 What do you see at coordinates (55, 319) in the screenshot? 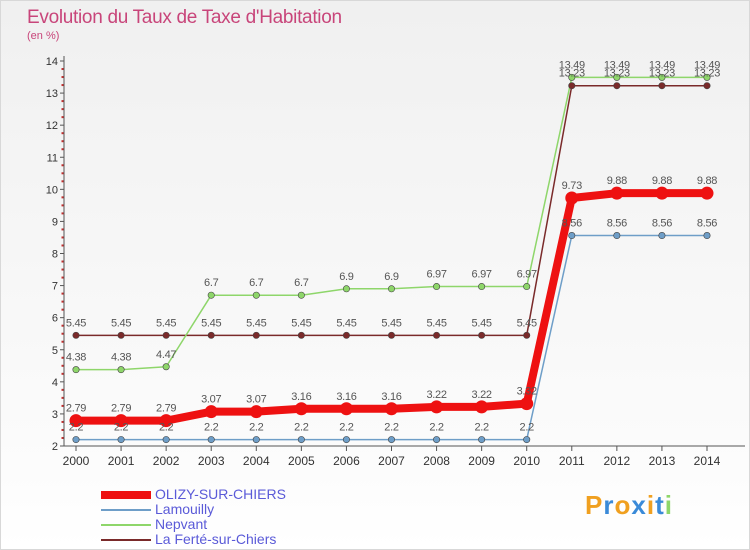
I see `y-tick-label: 6` at bounding box center [55, 319].